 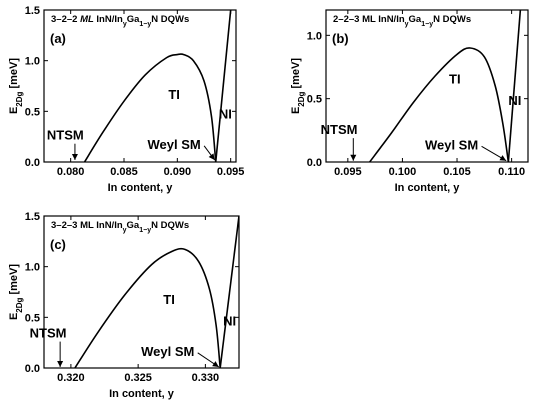 What do you see at coordinates (178, 172) in the screenshot?
I see `x-tick-label: 0.090` at bounding box center [178, 172].